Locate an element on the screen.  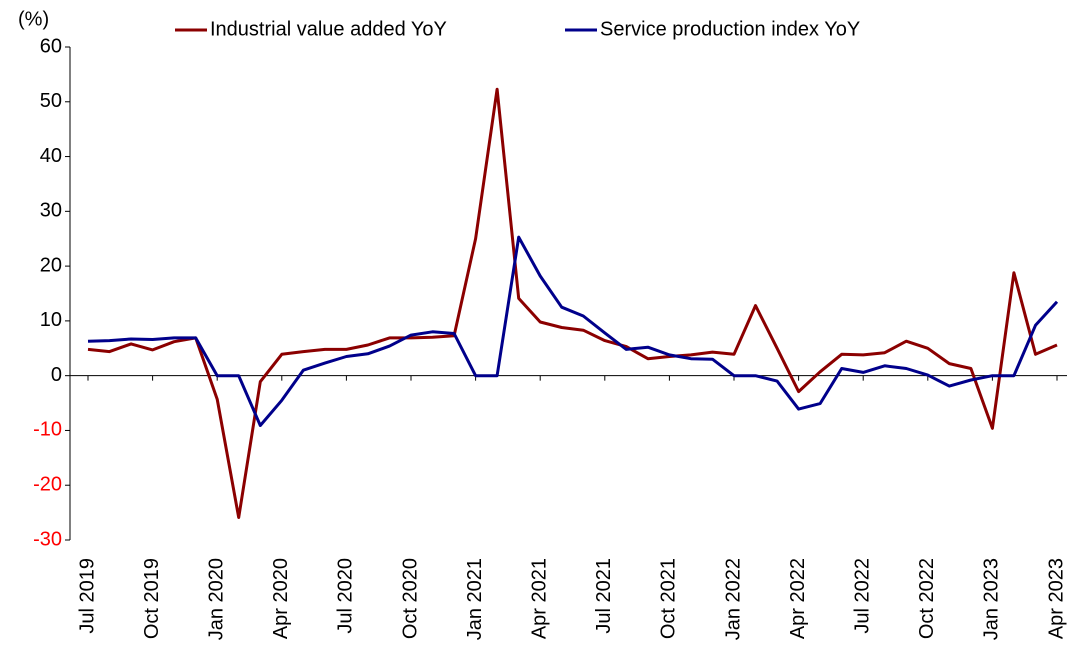
x-tick-label: Jan 2021 is located at coordinates (475, 599).